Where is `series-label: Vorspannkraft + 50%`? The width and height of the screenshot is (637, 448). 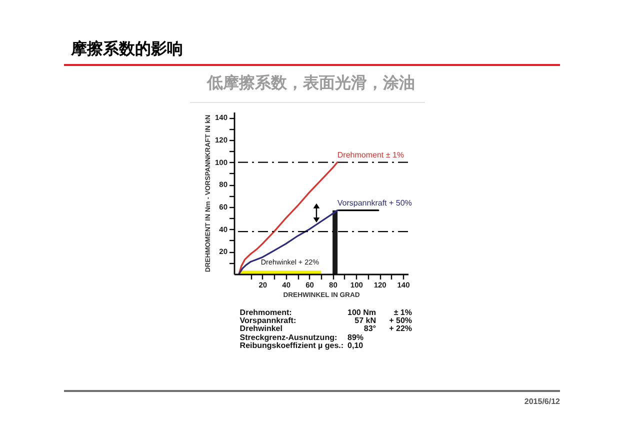 series-label: Vorspannkraft + 50% is located at coordinates (374, 203).